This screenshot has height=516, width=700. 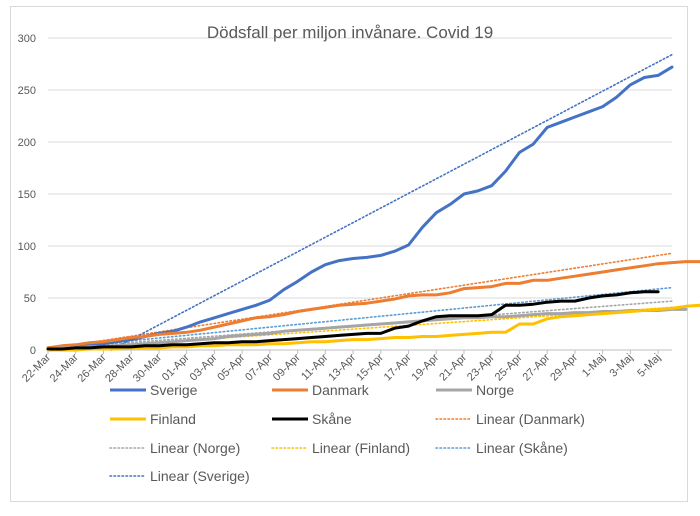 What do you see at coordinates (530, 419) in the screenshot?
I see `legend-label: Linear (Danmark)` at bounding box center [530, 419].